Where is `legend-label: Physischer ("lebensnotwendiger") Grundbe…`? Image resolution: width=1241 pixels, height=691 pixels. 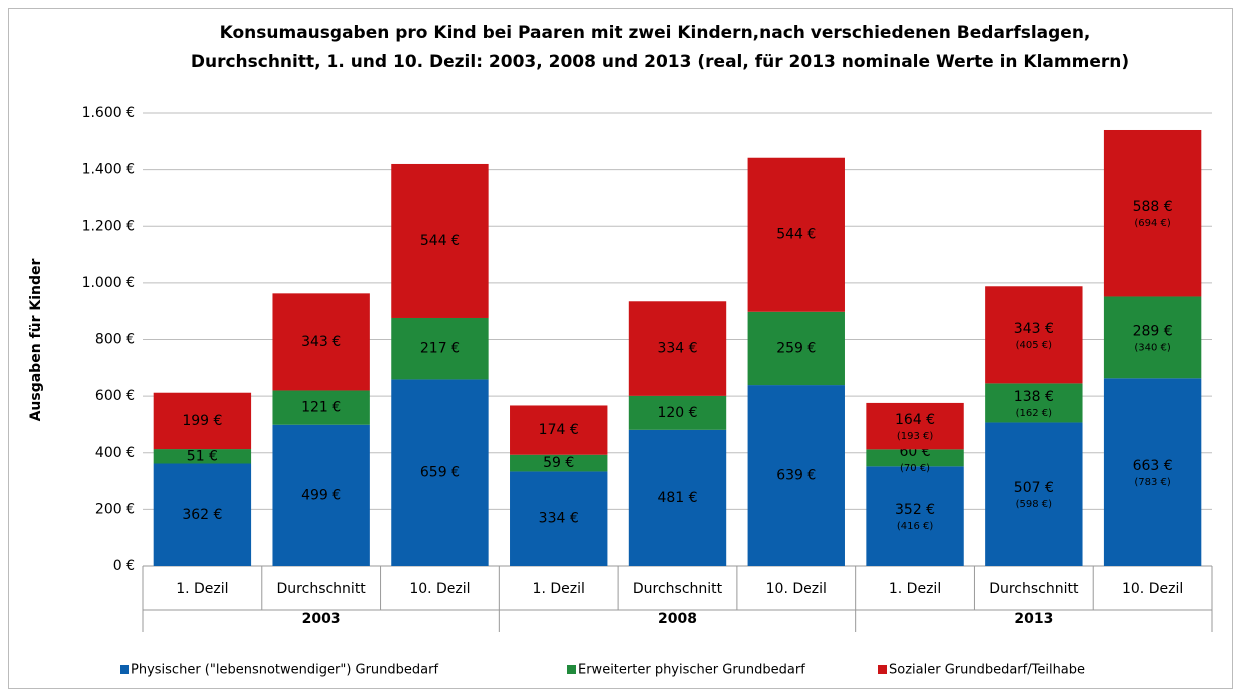 legend-label: Physischer ("lebensnotwendiger") Grundbe… is located at coordinates (284, 670).